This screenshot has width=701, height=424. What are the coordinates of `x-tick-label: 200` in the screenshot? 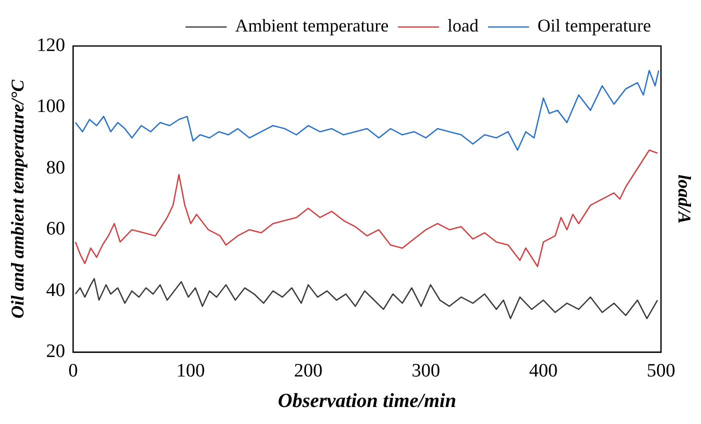 It's located at (308, 371).